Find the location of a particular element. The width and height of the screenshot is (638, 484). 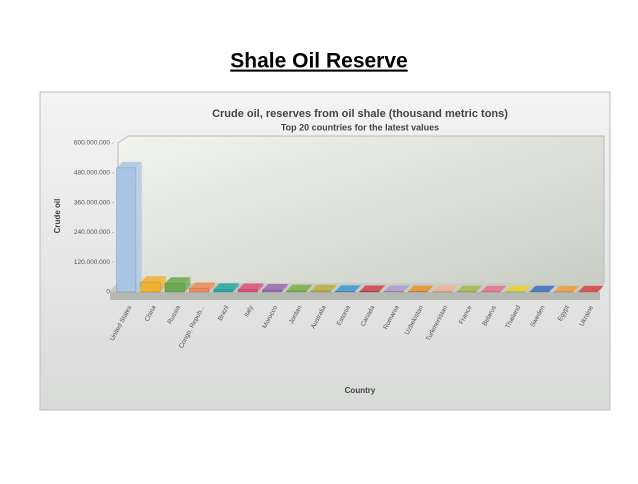

y-tick-label: 480.000.000 is located at coordinates (92, 173).